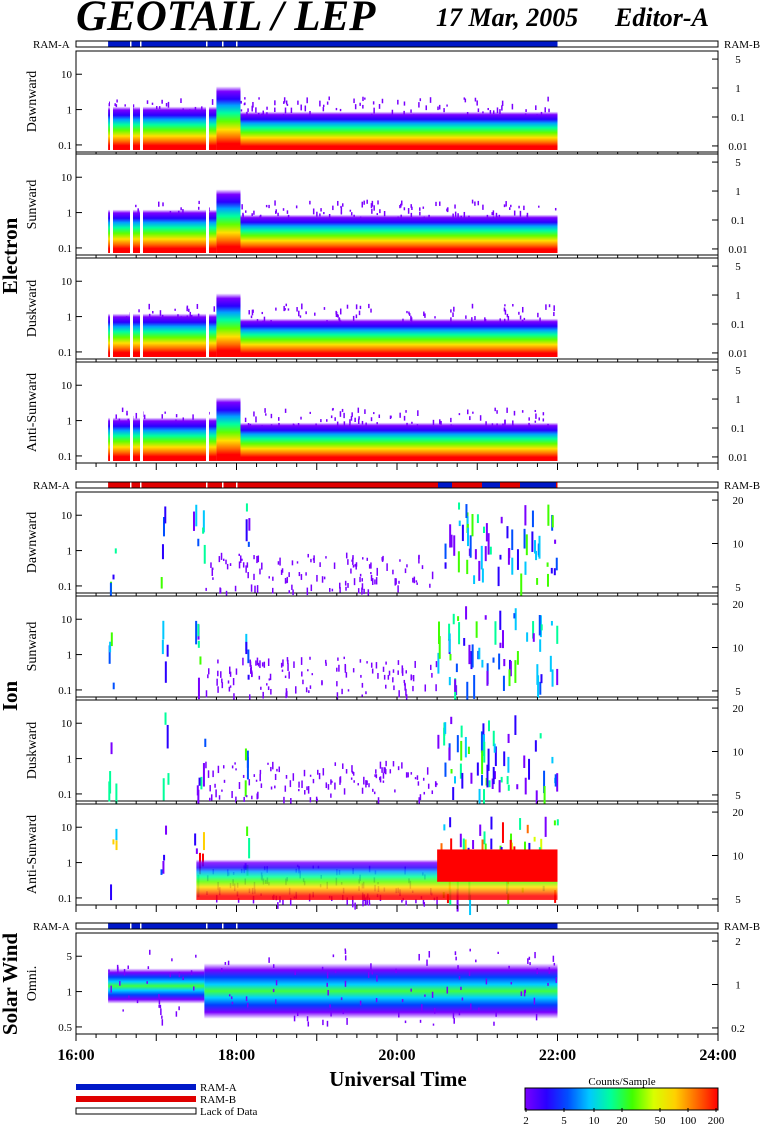 This screenshot has width=762, height=1128. Describe the element at coordinates (237, 485) in the screenshot. I see `mode-bar-gap` at that location.